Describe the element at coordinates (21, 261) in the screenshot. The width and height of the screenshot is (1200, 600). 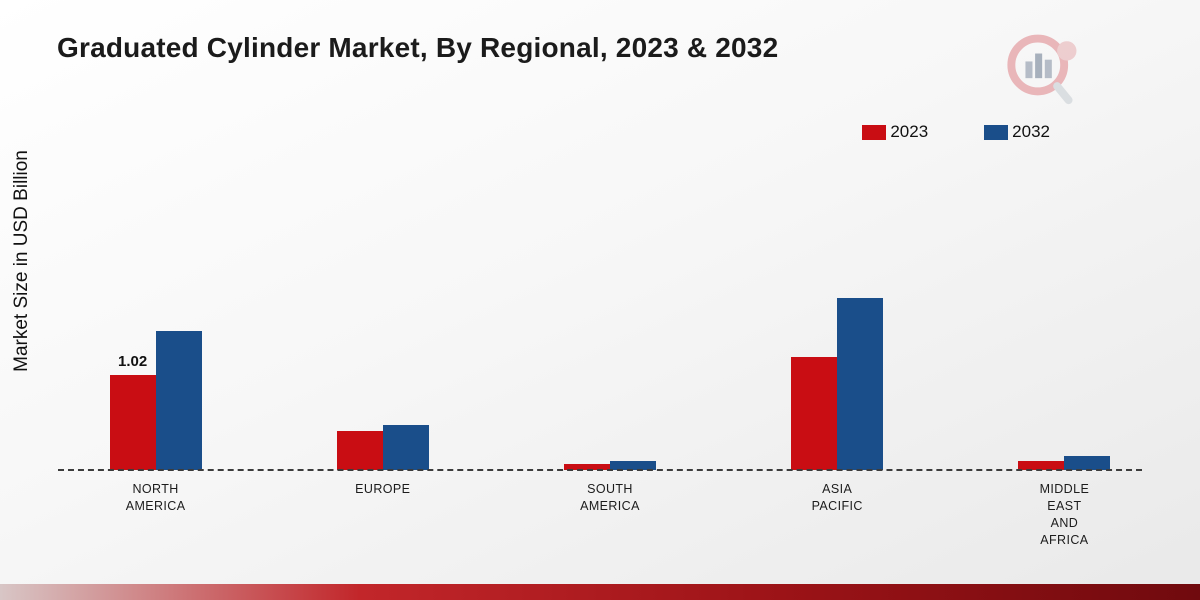
I see `y-axis-label: Market Size in USD Billion` at that location.